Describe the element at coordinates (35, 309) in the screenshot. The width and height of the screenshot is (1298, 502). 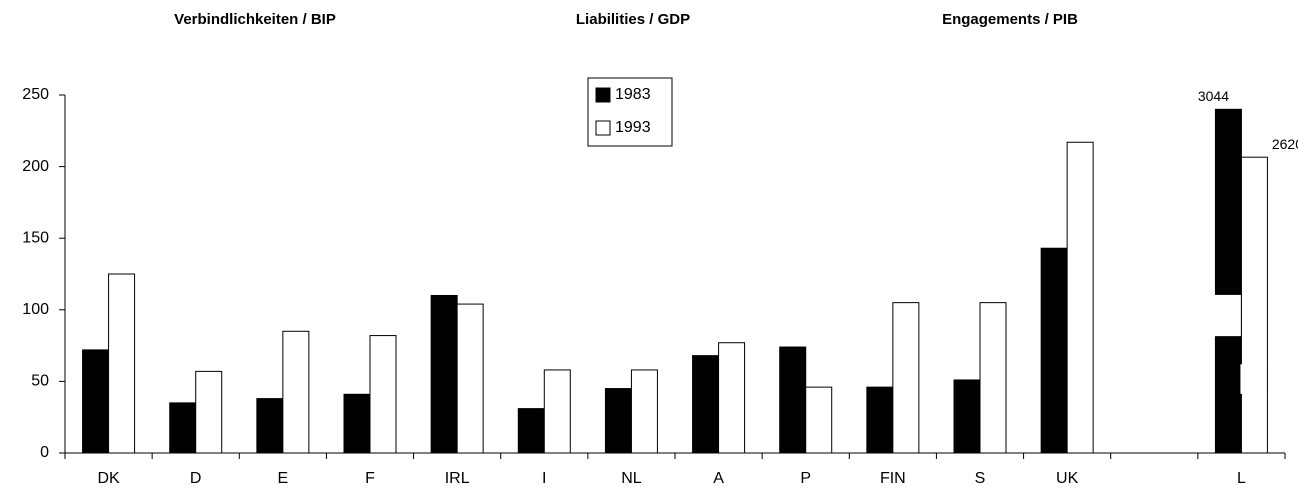
I see `y-tick-label: 100` at that location.